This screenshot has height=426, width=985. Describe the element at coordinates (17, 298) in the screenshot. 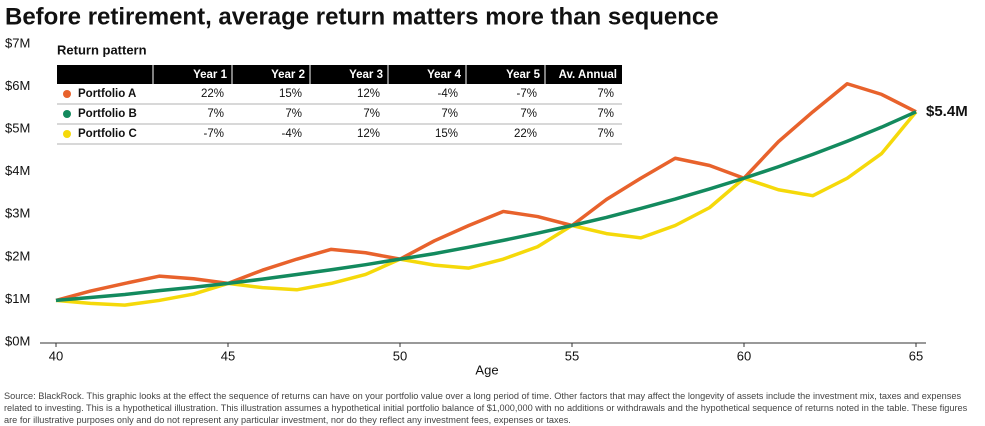

I see `y-tick-label: $1M` at that location.